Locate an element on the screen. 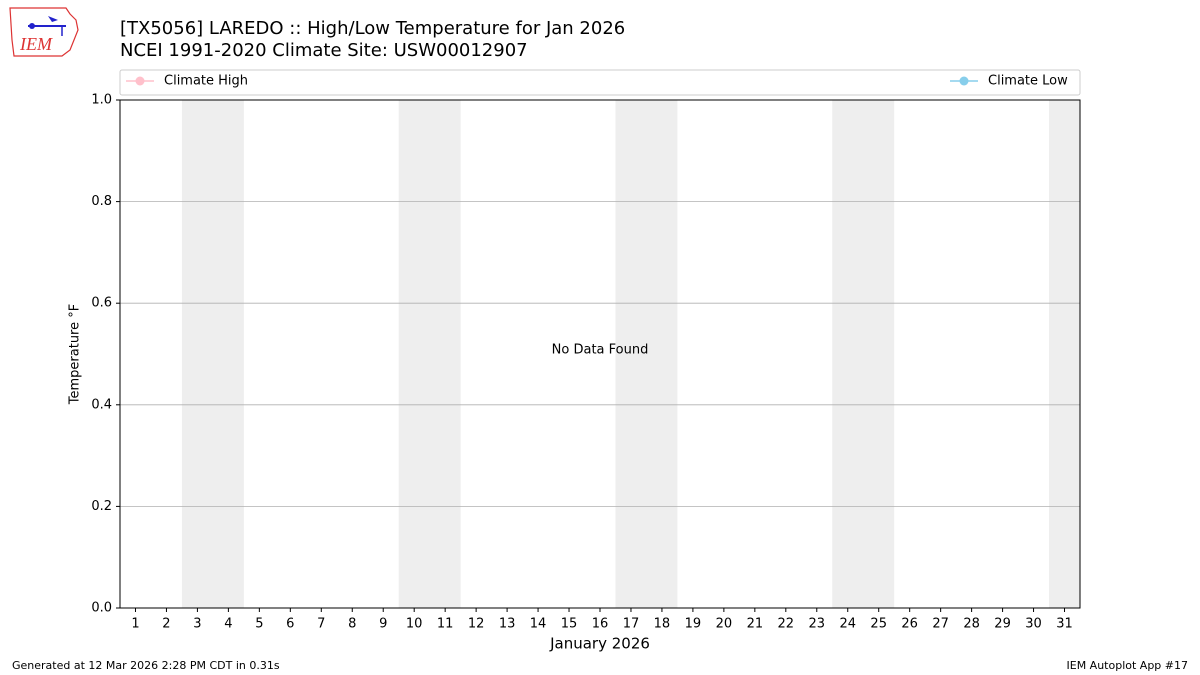 The height and width of the screenshot is (675, 1200). x-tick-label: 18 is located at coordinates (662, 624).